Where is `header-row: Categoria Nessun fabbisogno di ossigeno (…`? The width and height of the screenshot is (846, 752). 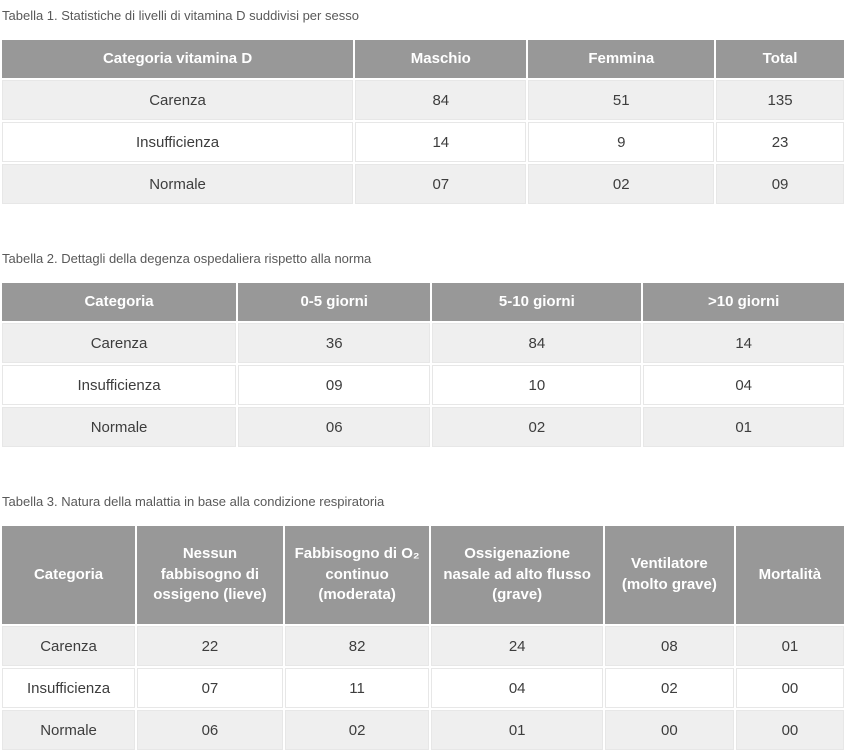
header-row: Categoria Nessun fabbisogno di ossigeno (… is located at coordinates (423, 575).